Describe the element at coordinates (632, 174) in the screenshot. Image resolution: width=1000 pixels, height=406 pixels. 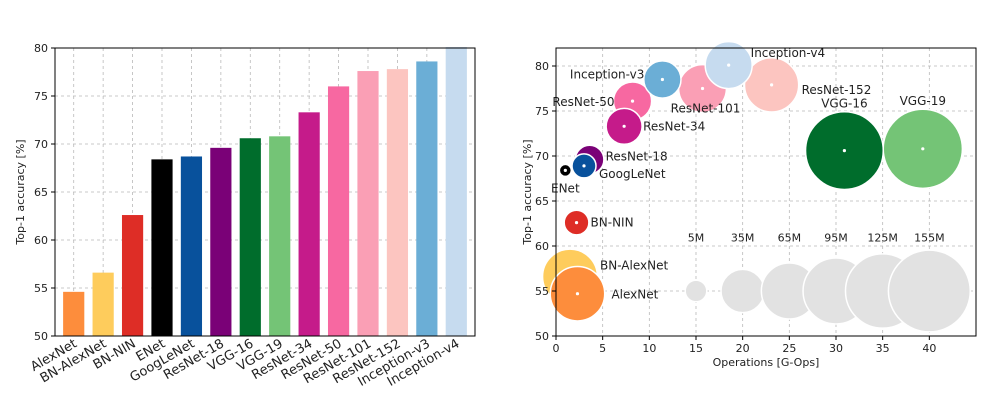
I see `bubble-label: GoogLeNet` at that location.